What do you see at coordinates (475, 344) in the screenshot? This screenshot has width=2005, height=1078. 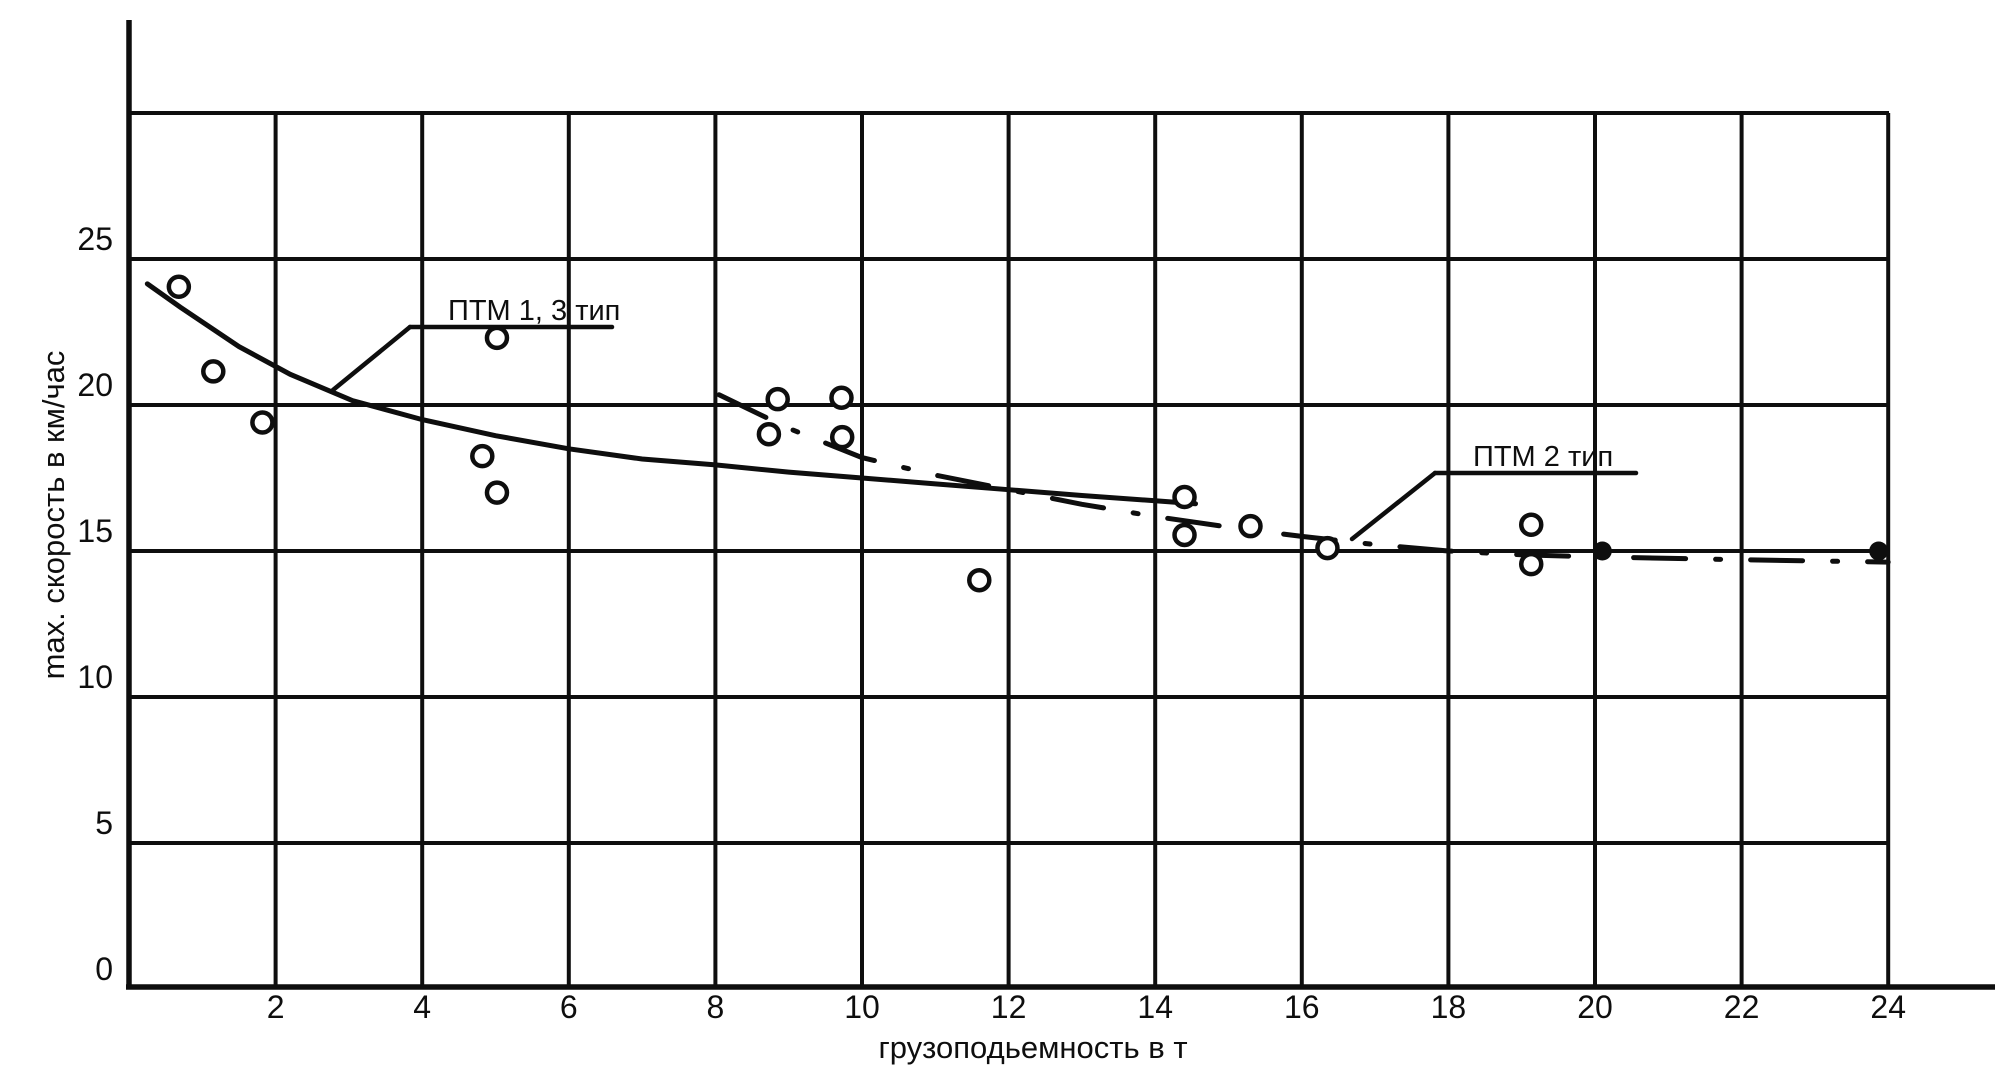 I see `annotation-ptm-1-3: ПТМ 1, 3 тип` at bounding box center [475, 344].